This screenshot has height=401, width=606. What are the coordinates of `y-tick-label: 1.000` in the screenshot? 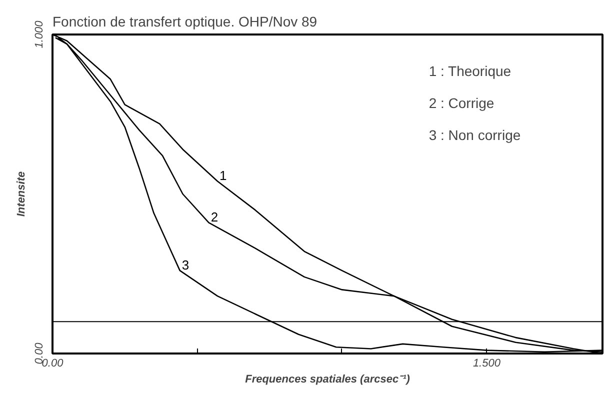 It's located at (40, 34).